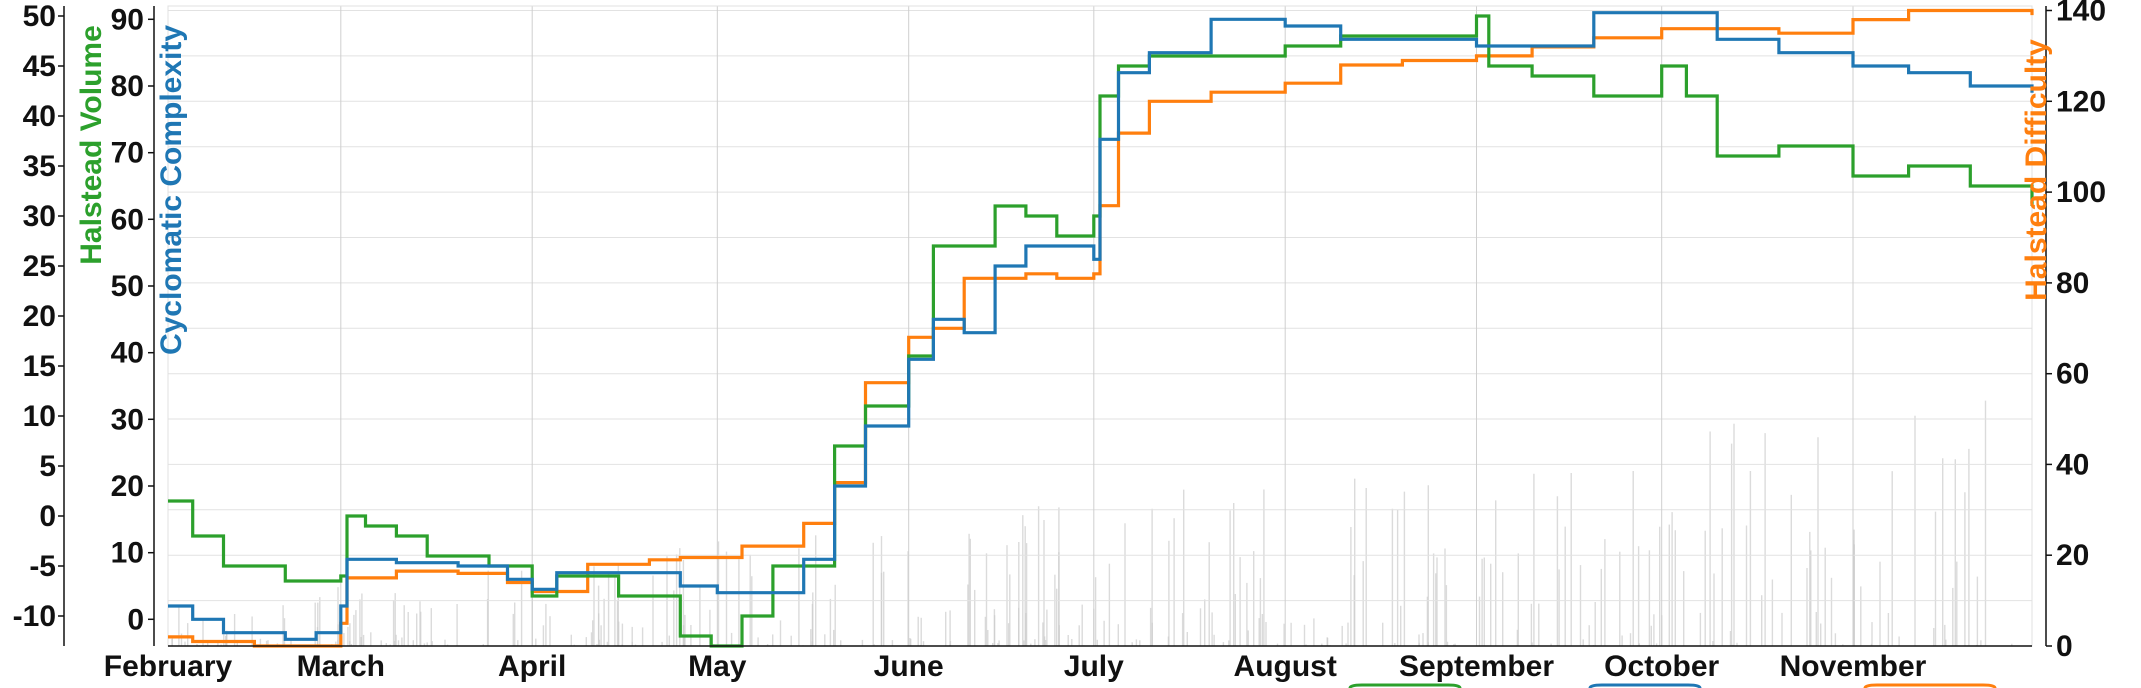 This screenshot has height=688, width=2141. Describe the element at coordinates (717, 666) in the screenshot. I see `month-tick-label: May` at that location.